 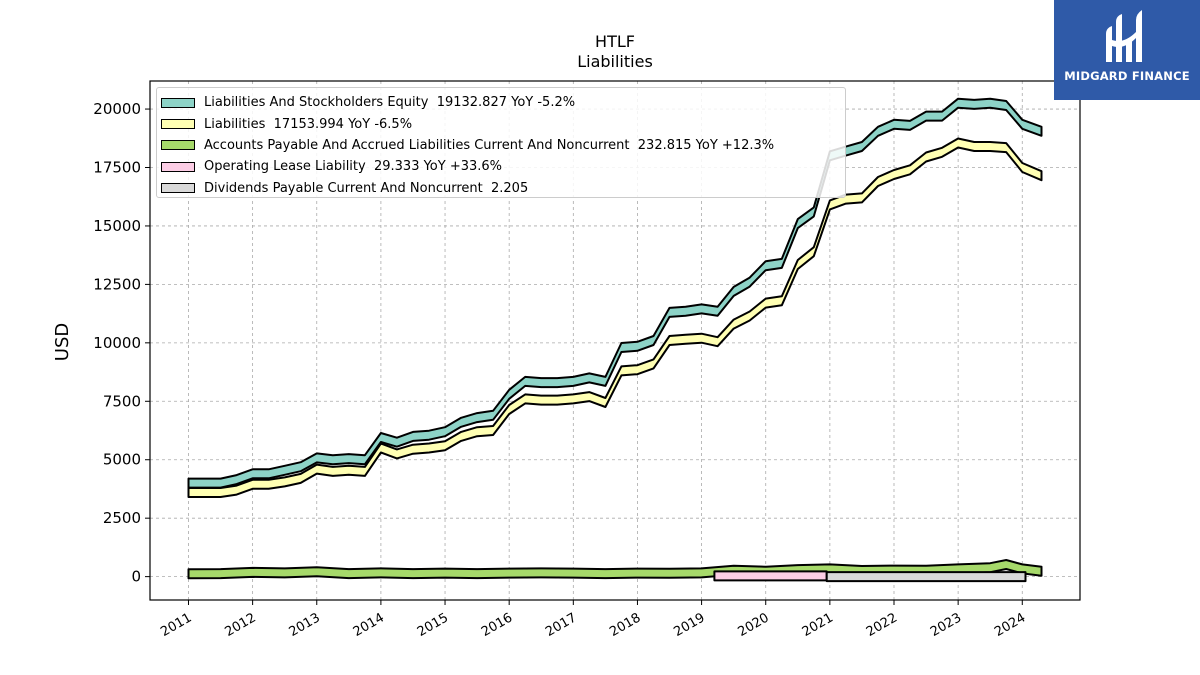 What do you see at coordinates (240, 625) in the screenshot?
I see `x-tick-label: 2012` at bounding box center [240, 625].